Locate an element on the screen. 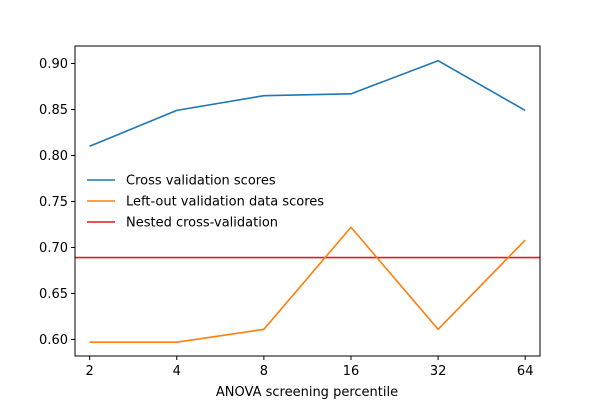 This screenshot has width=600, height=400. legend-label: Left-out validation data scores is located at coordinates (225, 202).